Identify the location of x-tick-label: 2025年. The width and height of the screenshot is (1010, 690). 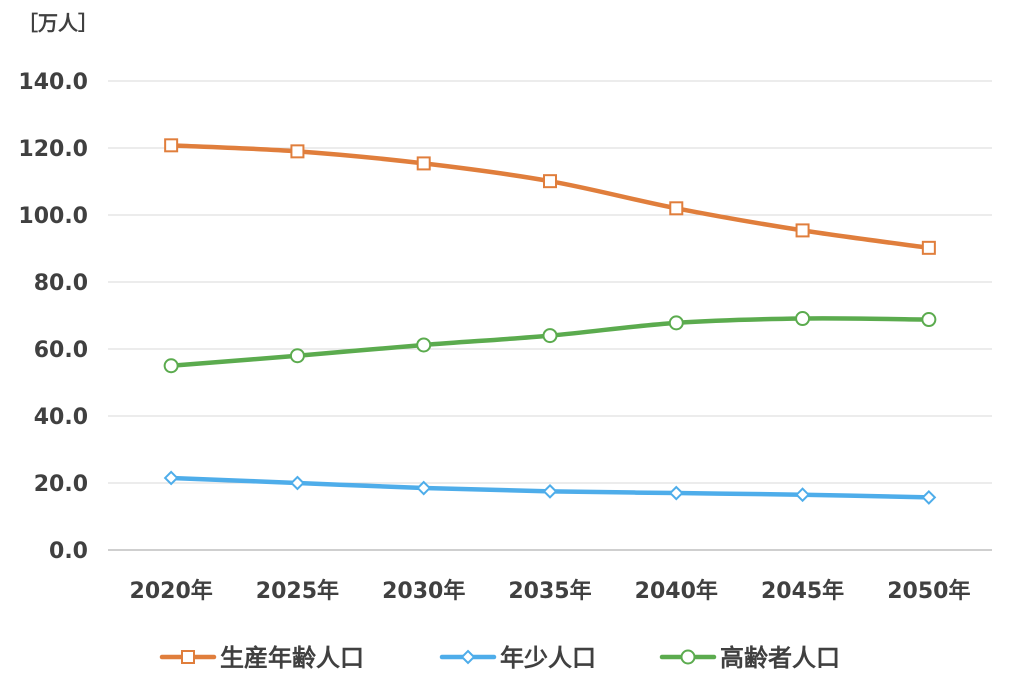
(297, 591).